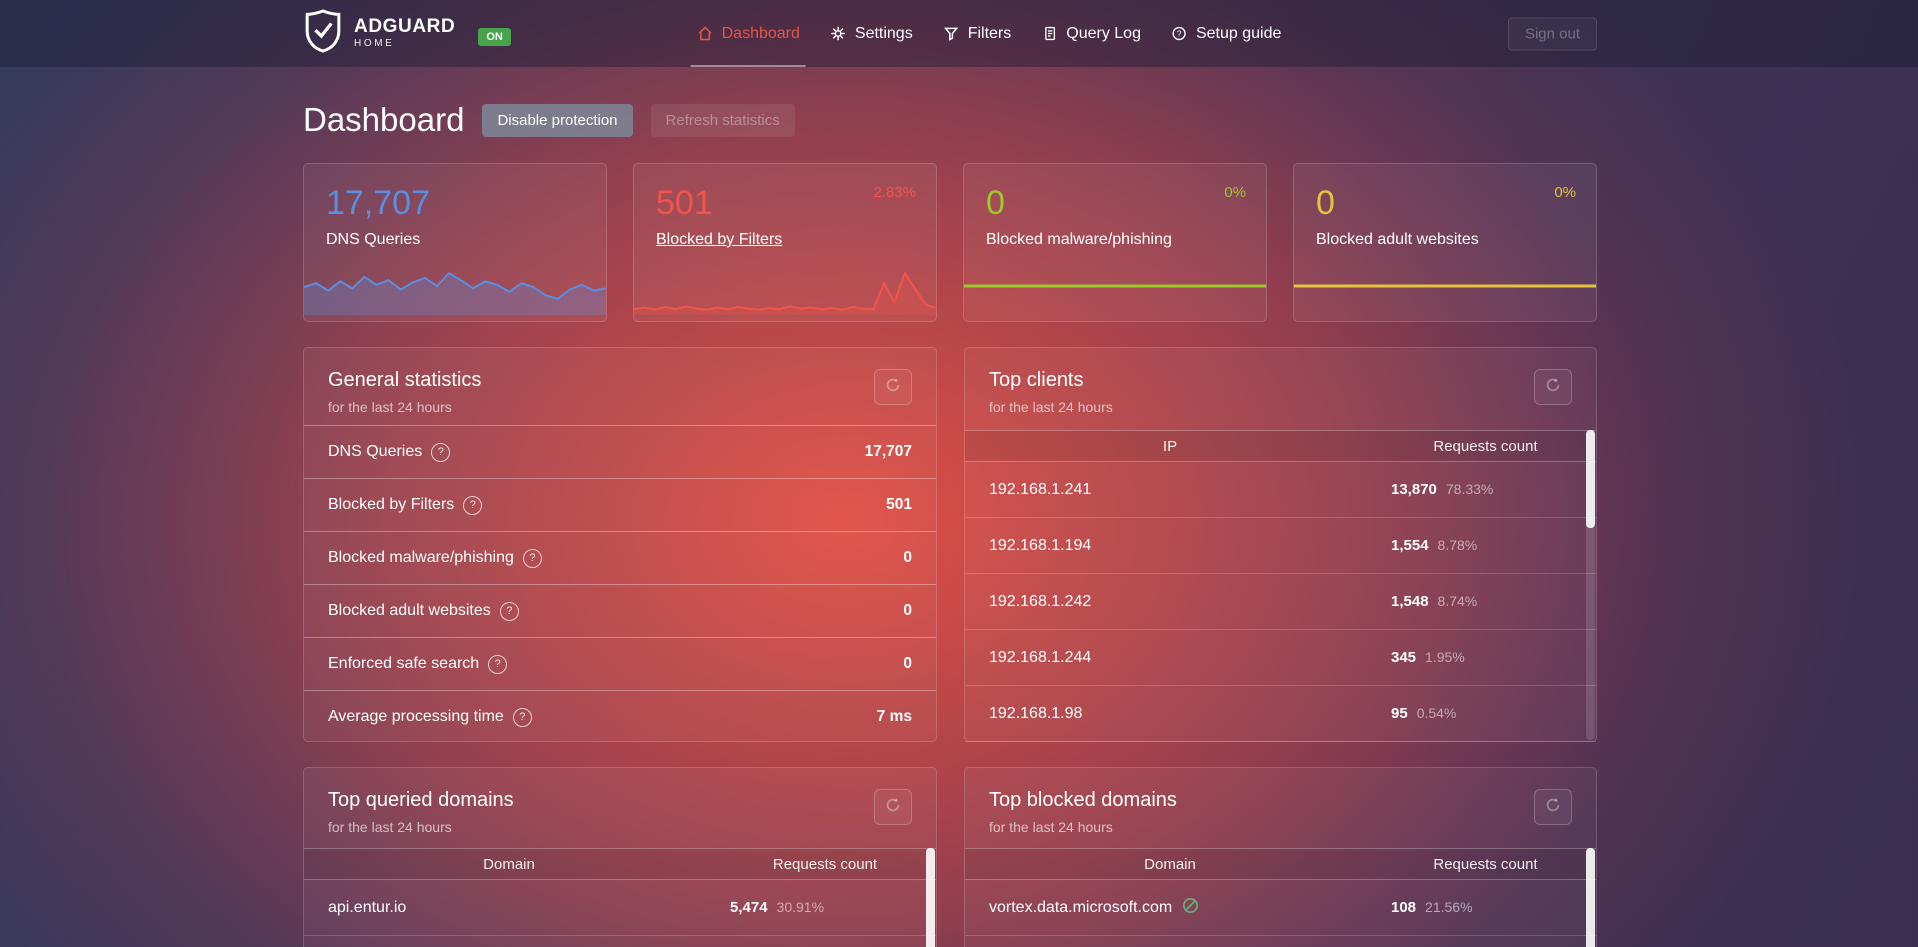  Describe the element at coordinates (1457, 600) in the screenshot. I see `request-percent: 8.74%` at that location.